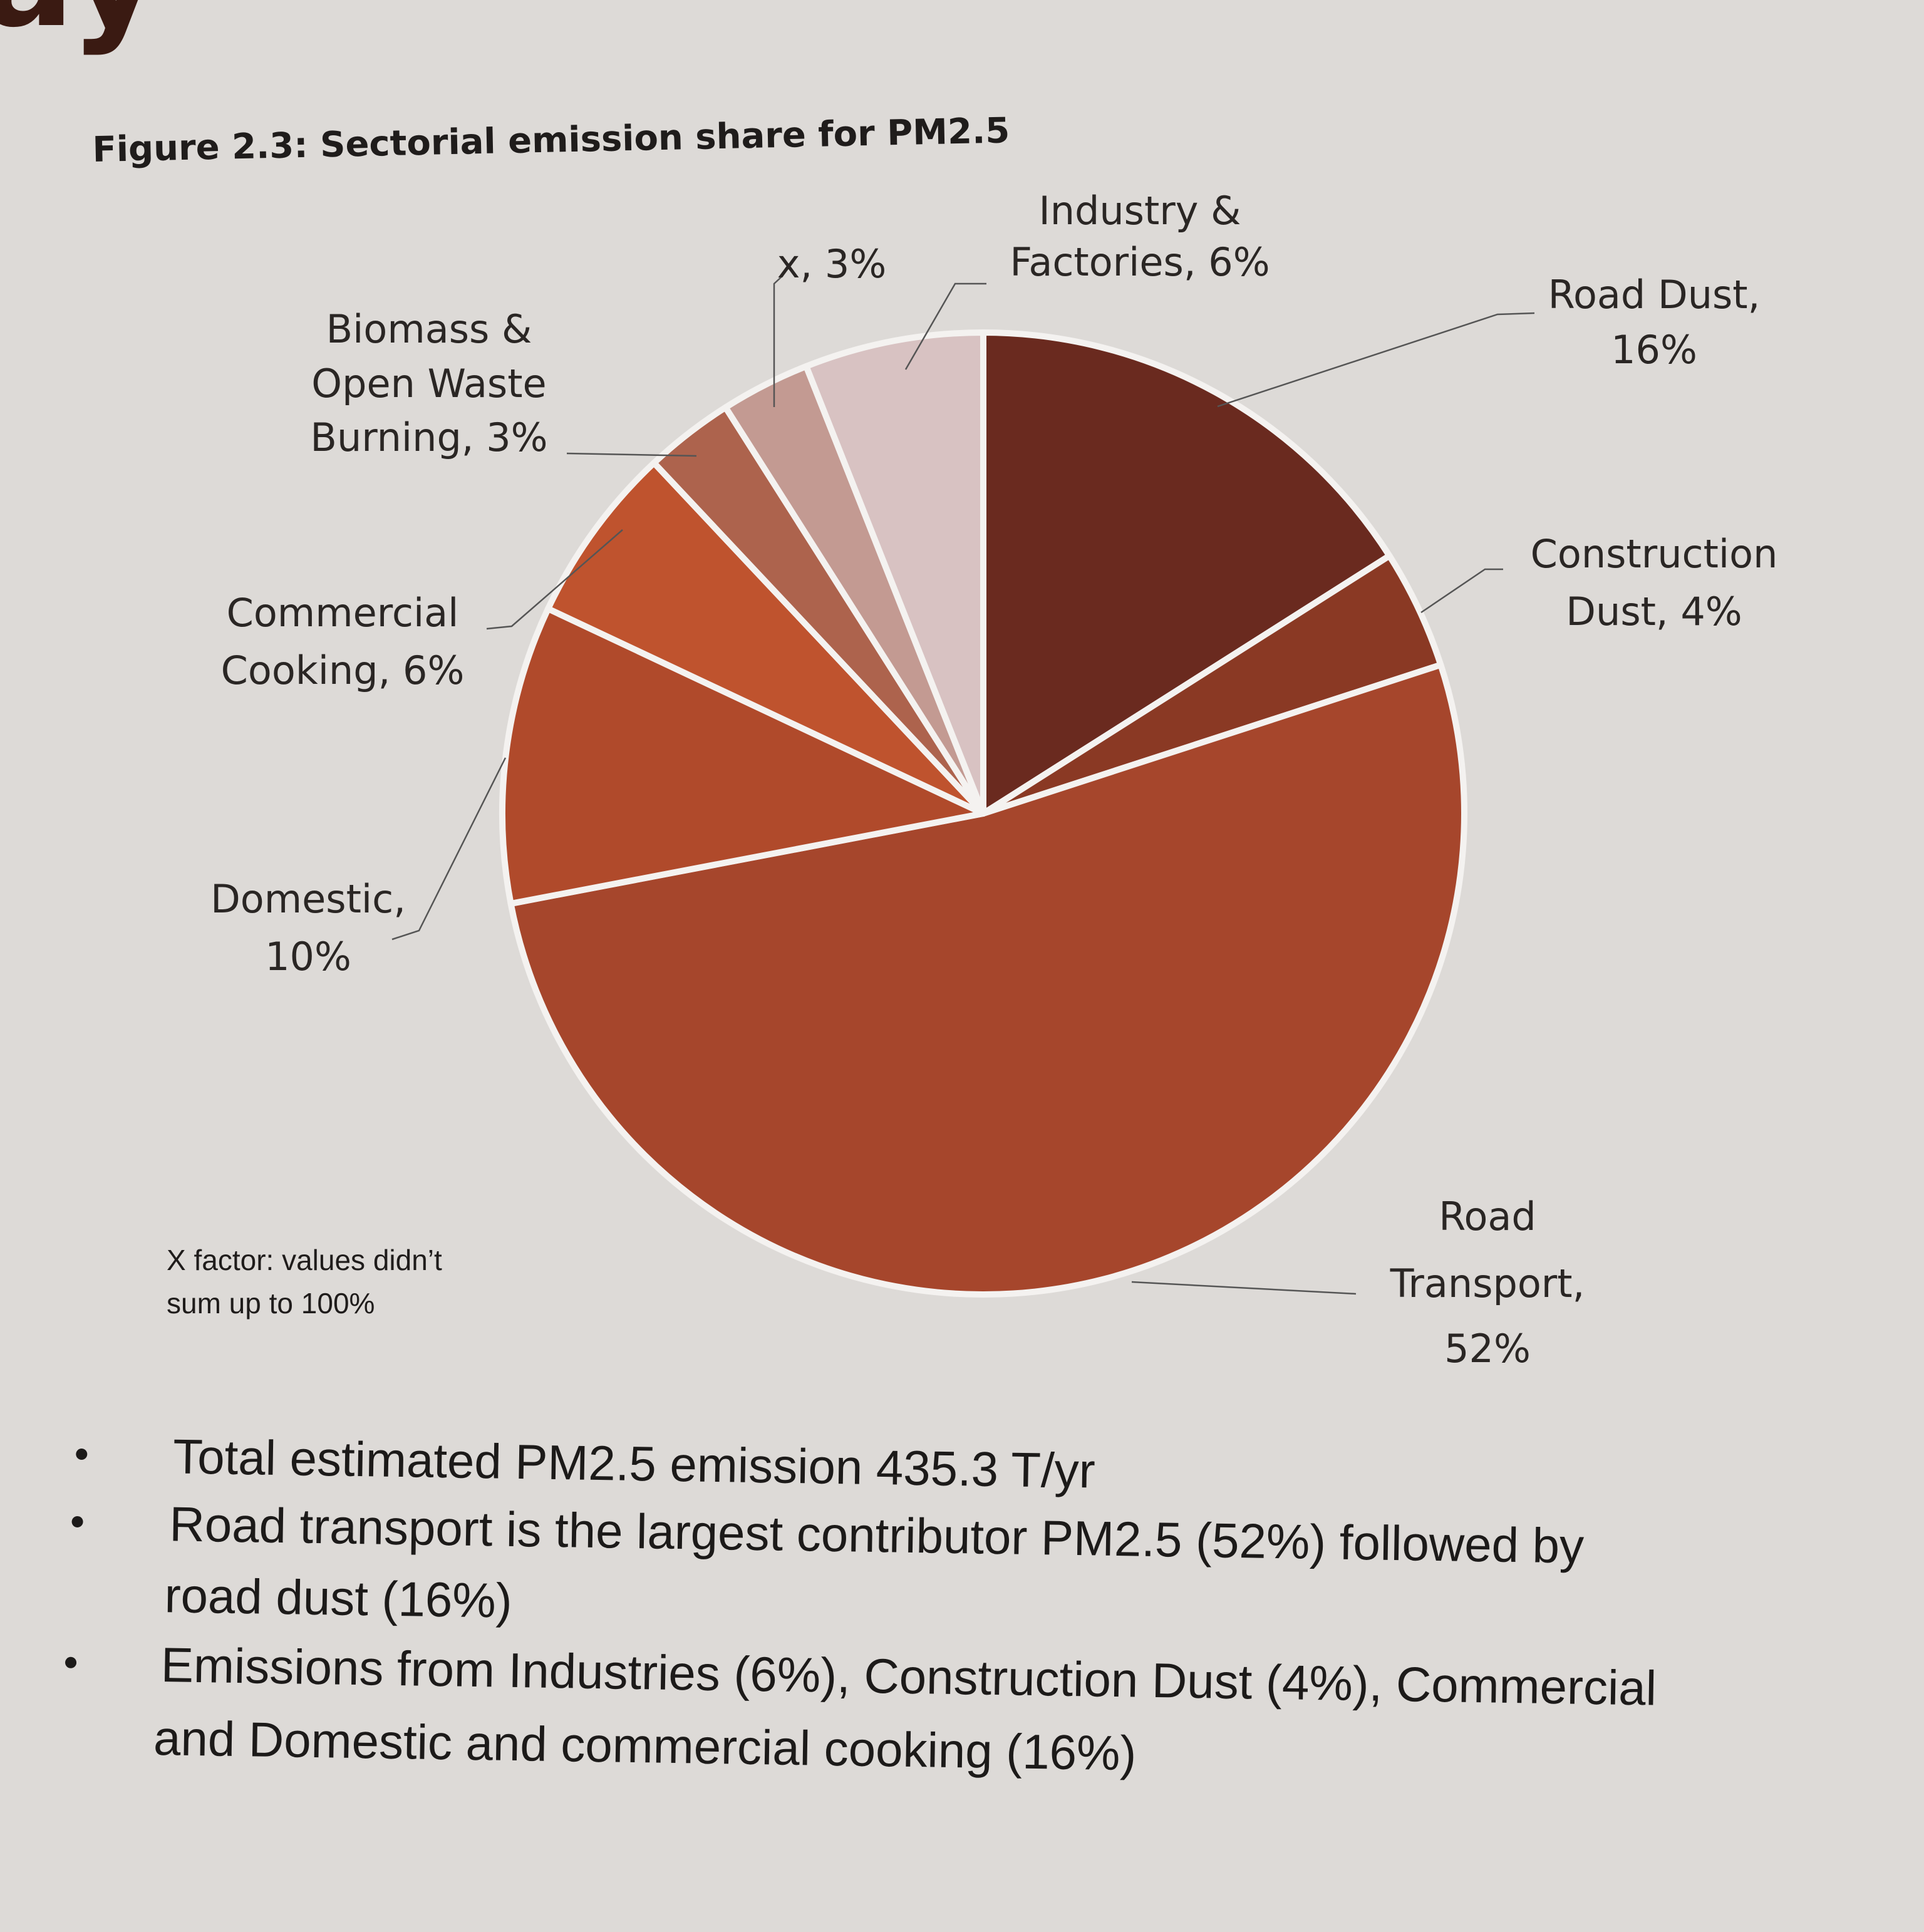 This screenshot has width=1924, height=1932. What do you see at coordinates (895, 573) in the screenshot?
I see `pie-slice-industry-factories` at bounding box center [895, 573].